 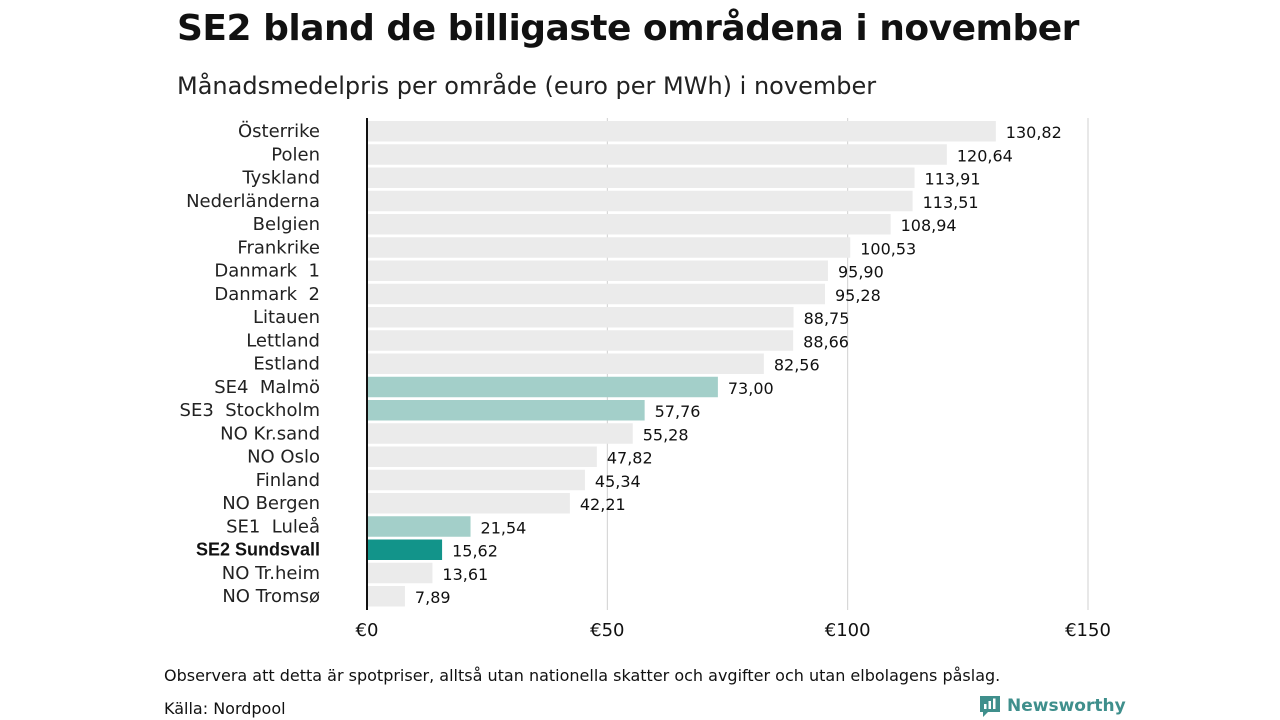 I want to click on category-label: Danmark 2, so click(x=267, y=294).